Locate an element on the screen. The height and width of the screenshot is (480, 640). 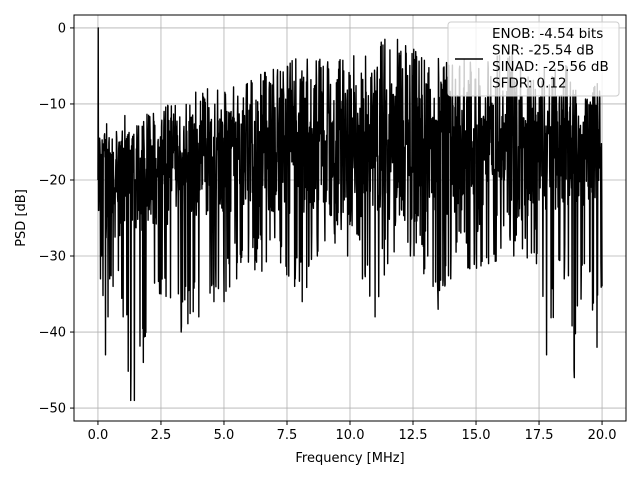
x-tick-label: 15.0 is located at coordinates (476, 435).